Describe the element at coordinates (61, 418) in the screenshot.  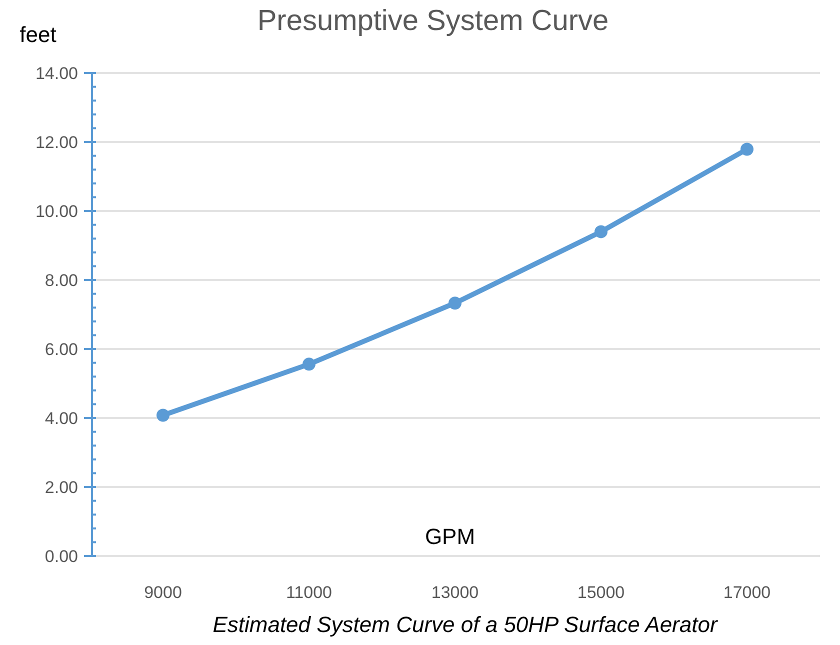
I see `y-tick-label: 4.00` at that location.